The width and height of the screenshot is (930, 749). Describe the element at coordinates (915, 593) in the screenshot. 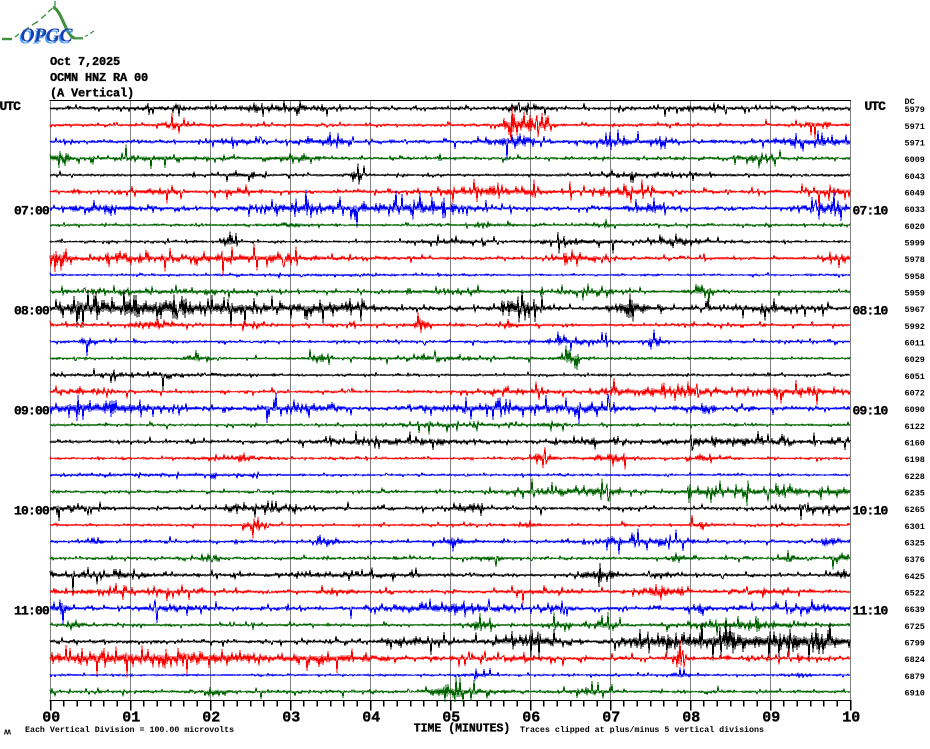

I see `svg-text: 6522` at that location.